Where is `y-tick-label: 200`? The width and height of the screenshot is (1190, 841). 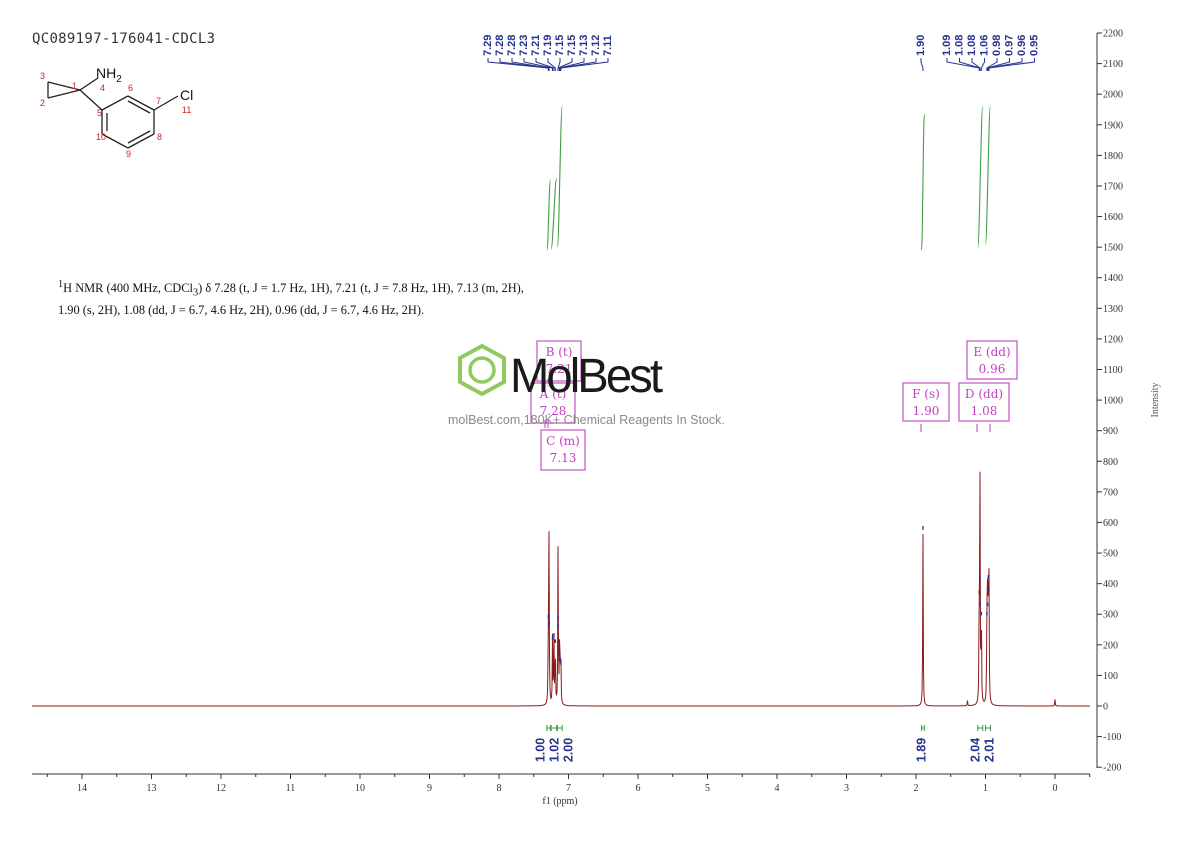 y-tick-label: 200 is located at coordinates (1110, 645).